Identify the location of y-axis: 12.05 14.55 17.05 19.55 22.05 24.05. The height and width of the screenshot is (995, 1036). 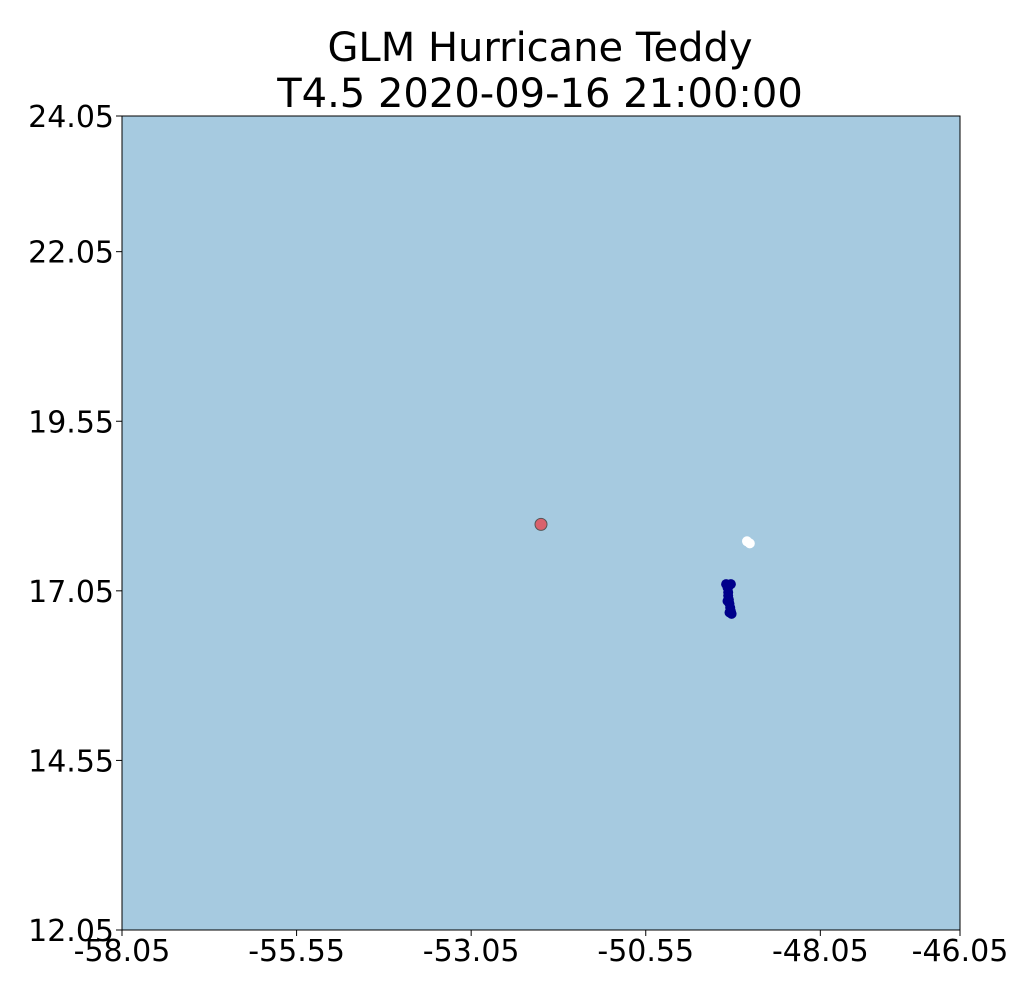
(75, 524).